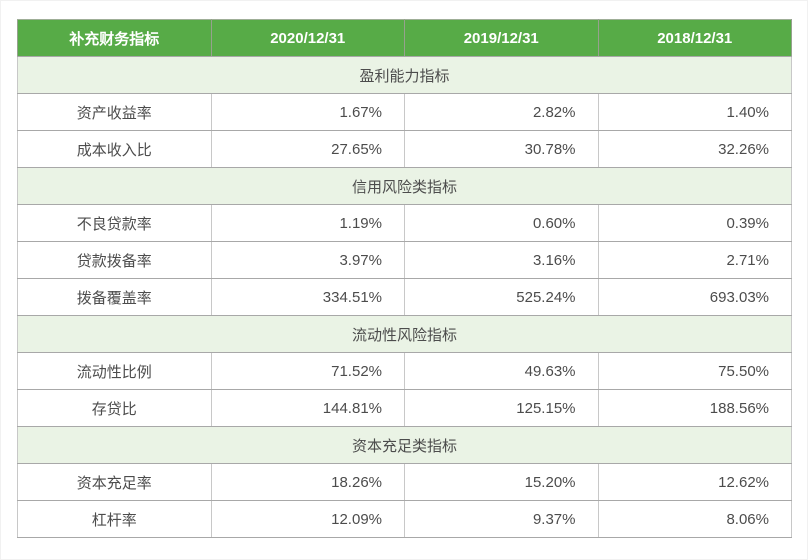 This screenshot has height=560, width=808. I want to click on section-title: 信用风险类指标, so click(404, 186).